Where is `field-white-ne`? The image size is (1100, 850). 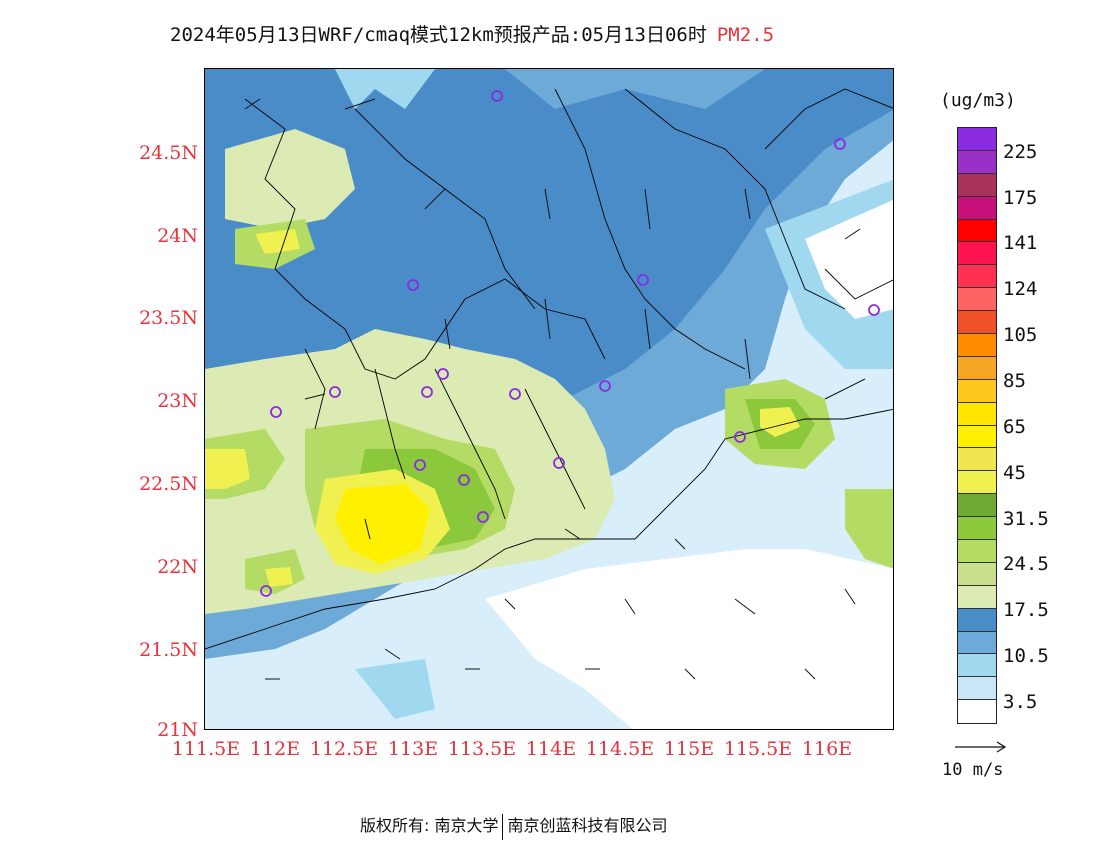
field-white-ne is located at coordinates (849, 259).